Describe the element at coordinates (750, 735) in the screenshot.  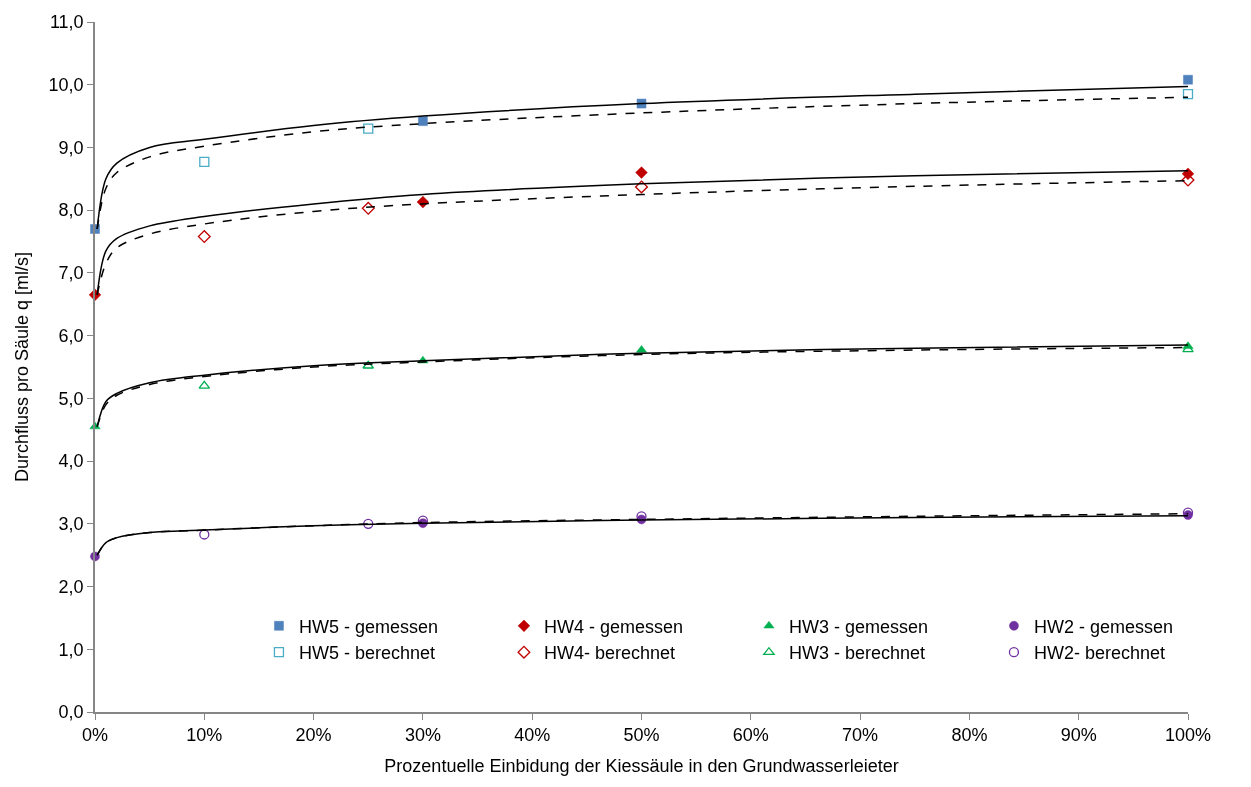
I see `x-tick-label: 60%` at that location.